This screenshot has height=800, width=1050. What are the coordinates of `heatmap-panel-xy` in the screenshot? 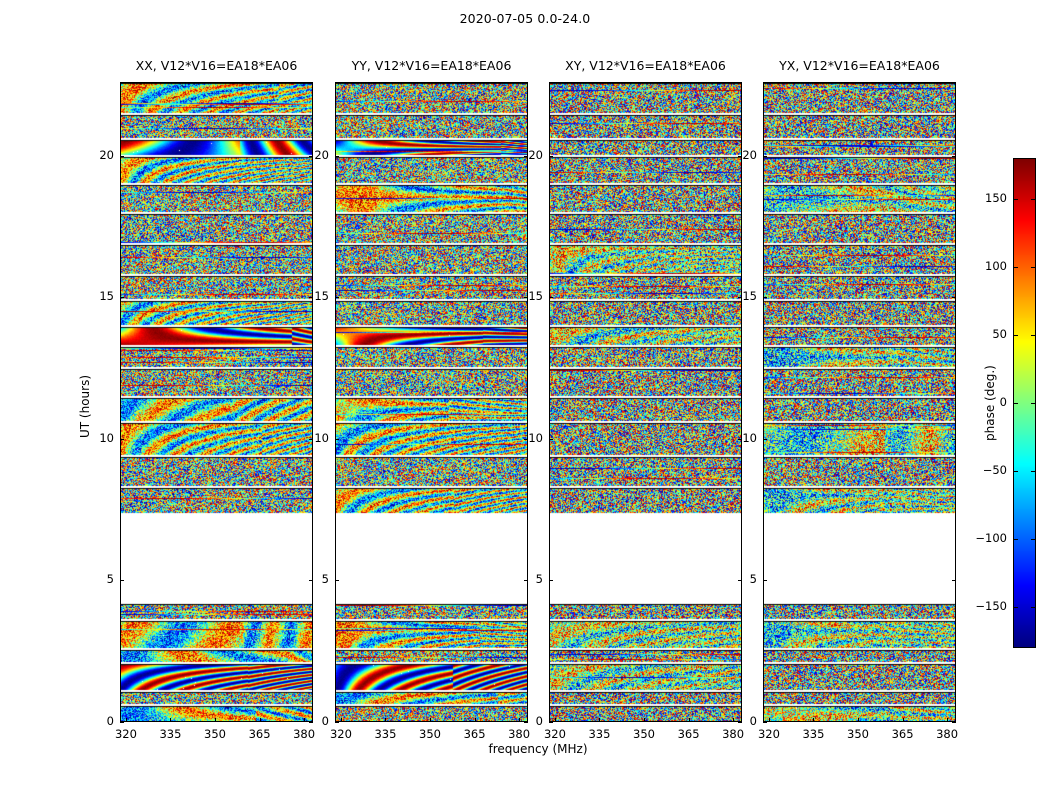 It's located at (645, 402).